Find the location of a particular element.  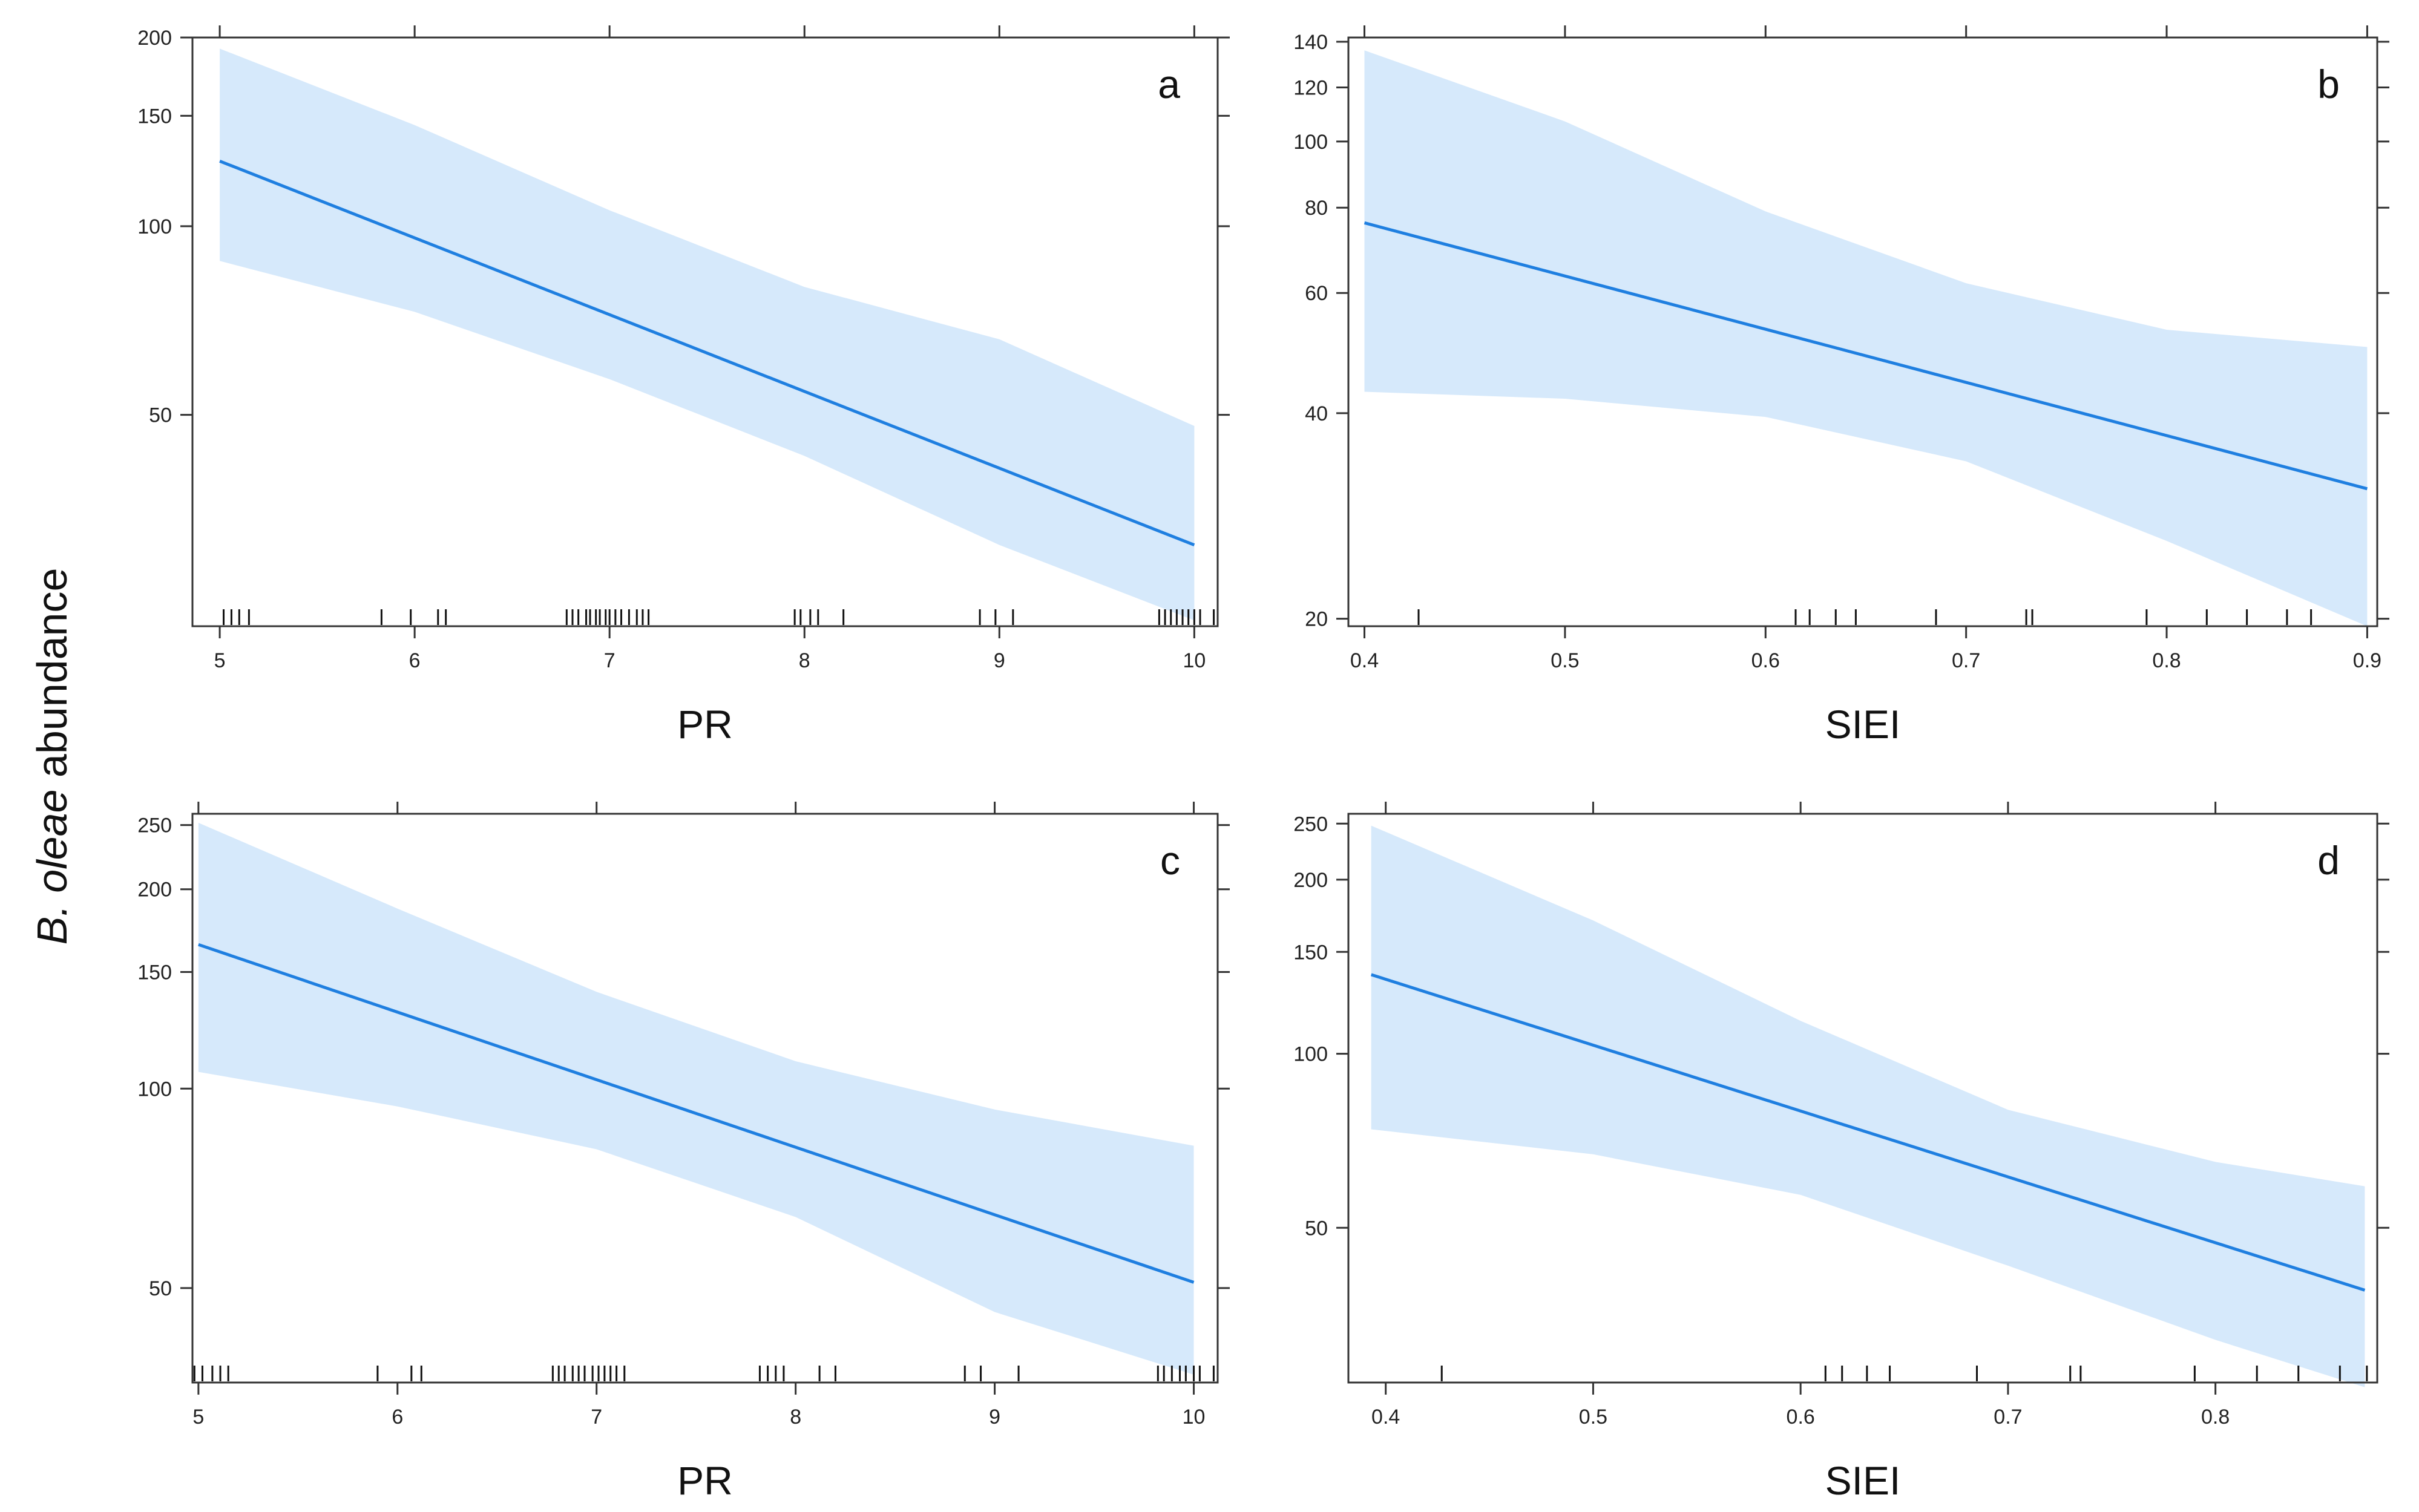

panel-c-x-tick-label: 10 is located at coordinates (1194, 1417).